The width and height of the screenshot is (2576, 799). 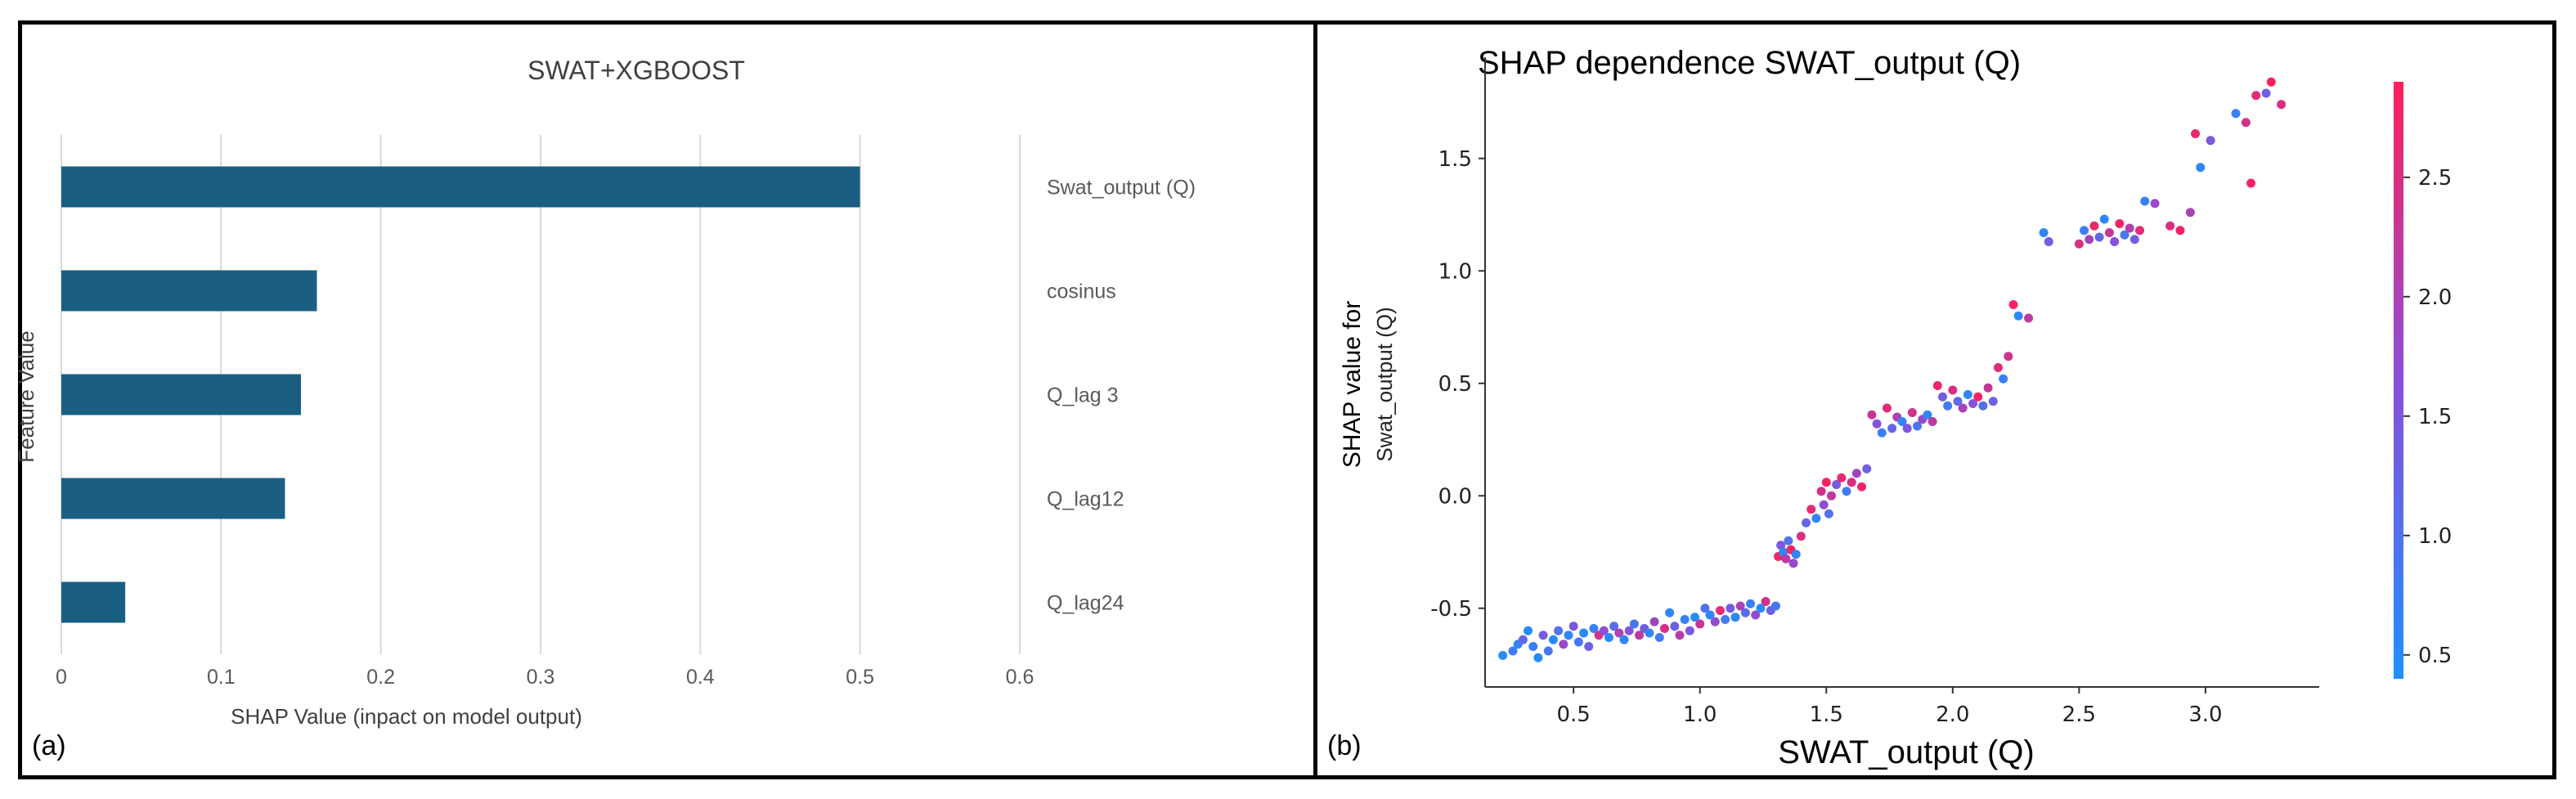 What do you see at coordinates (406, 716) in the screenshot?
I see `x-axis-label: SHAP Value (inpact on model output)` at bounding box center [406, 716].